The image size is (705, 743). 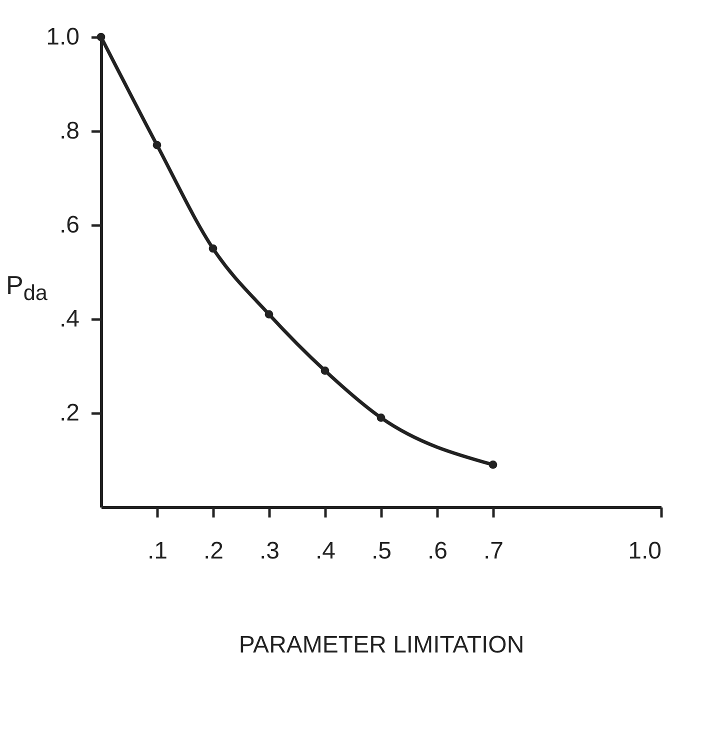 I want to click on x-tick-label: .2, so click(x=213, y=551).